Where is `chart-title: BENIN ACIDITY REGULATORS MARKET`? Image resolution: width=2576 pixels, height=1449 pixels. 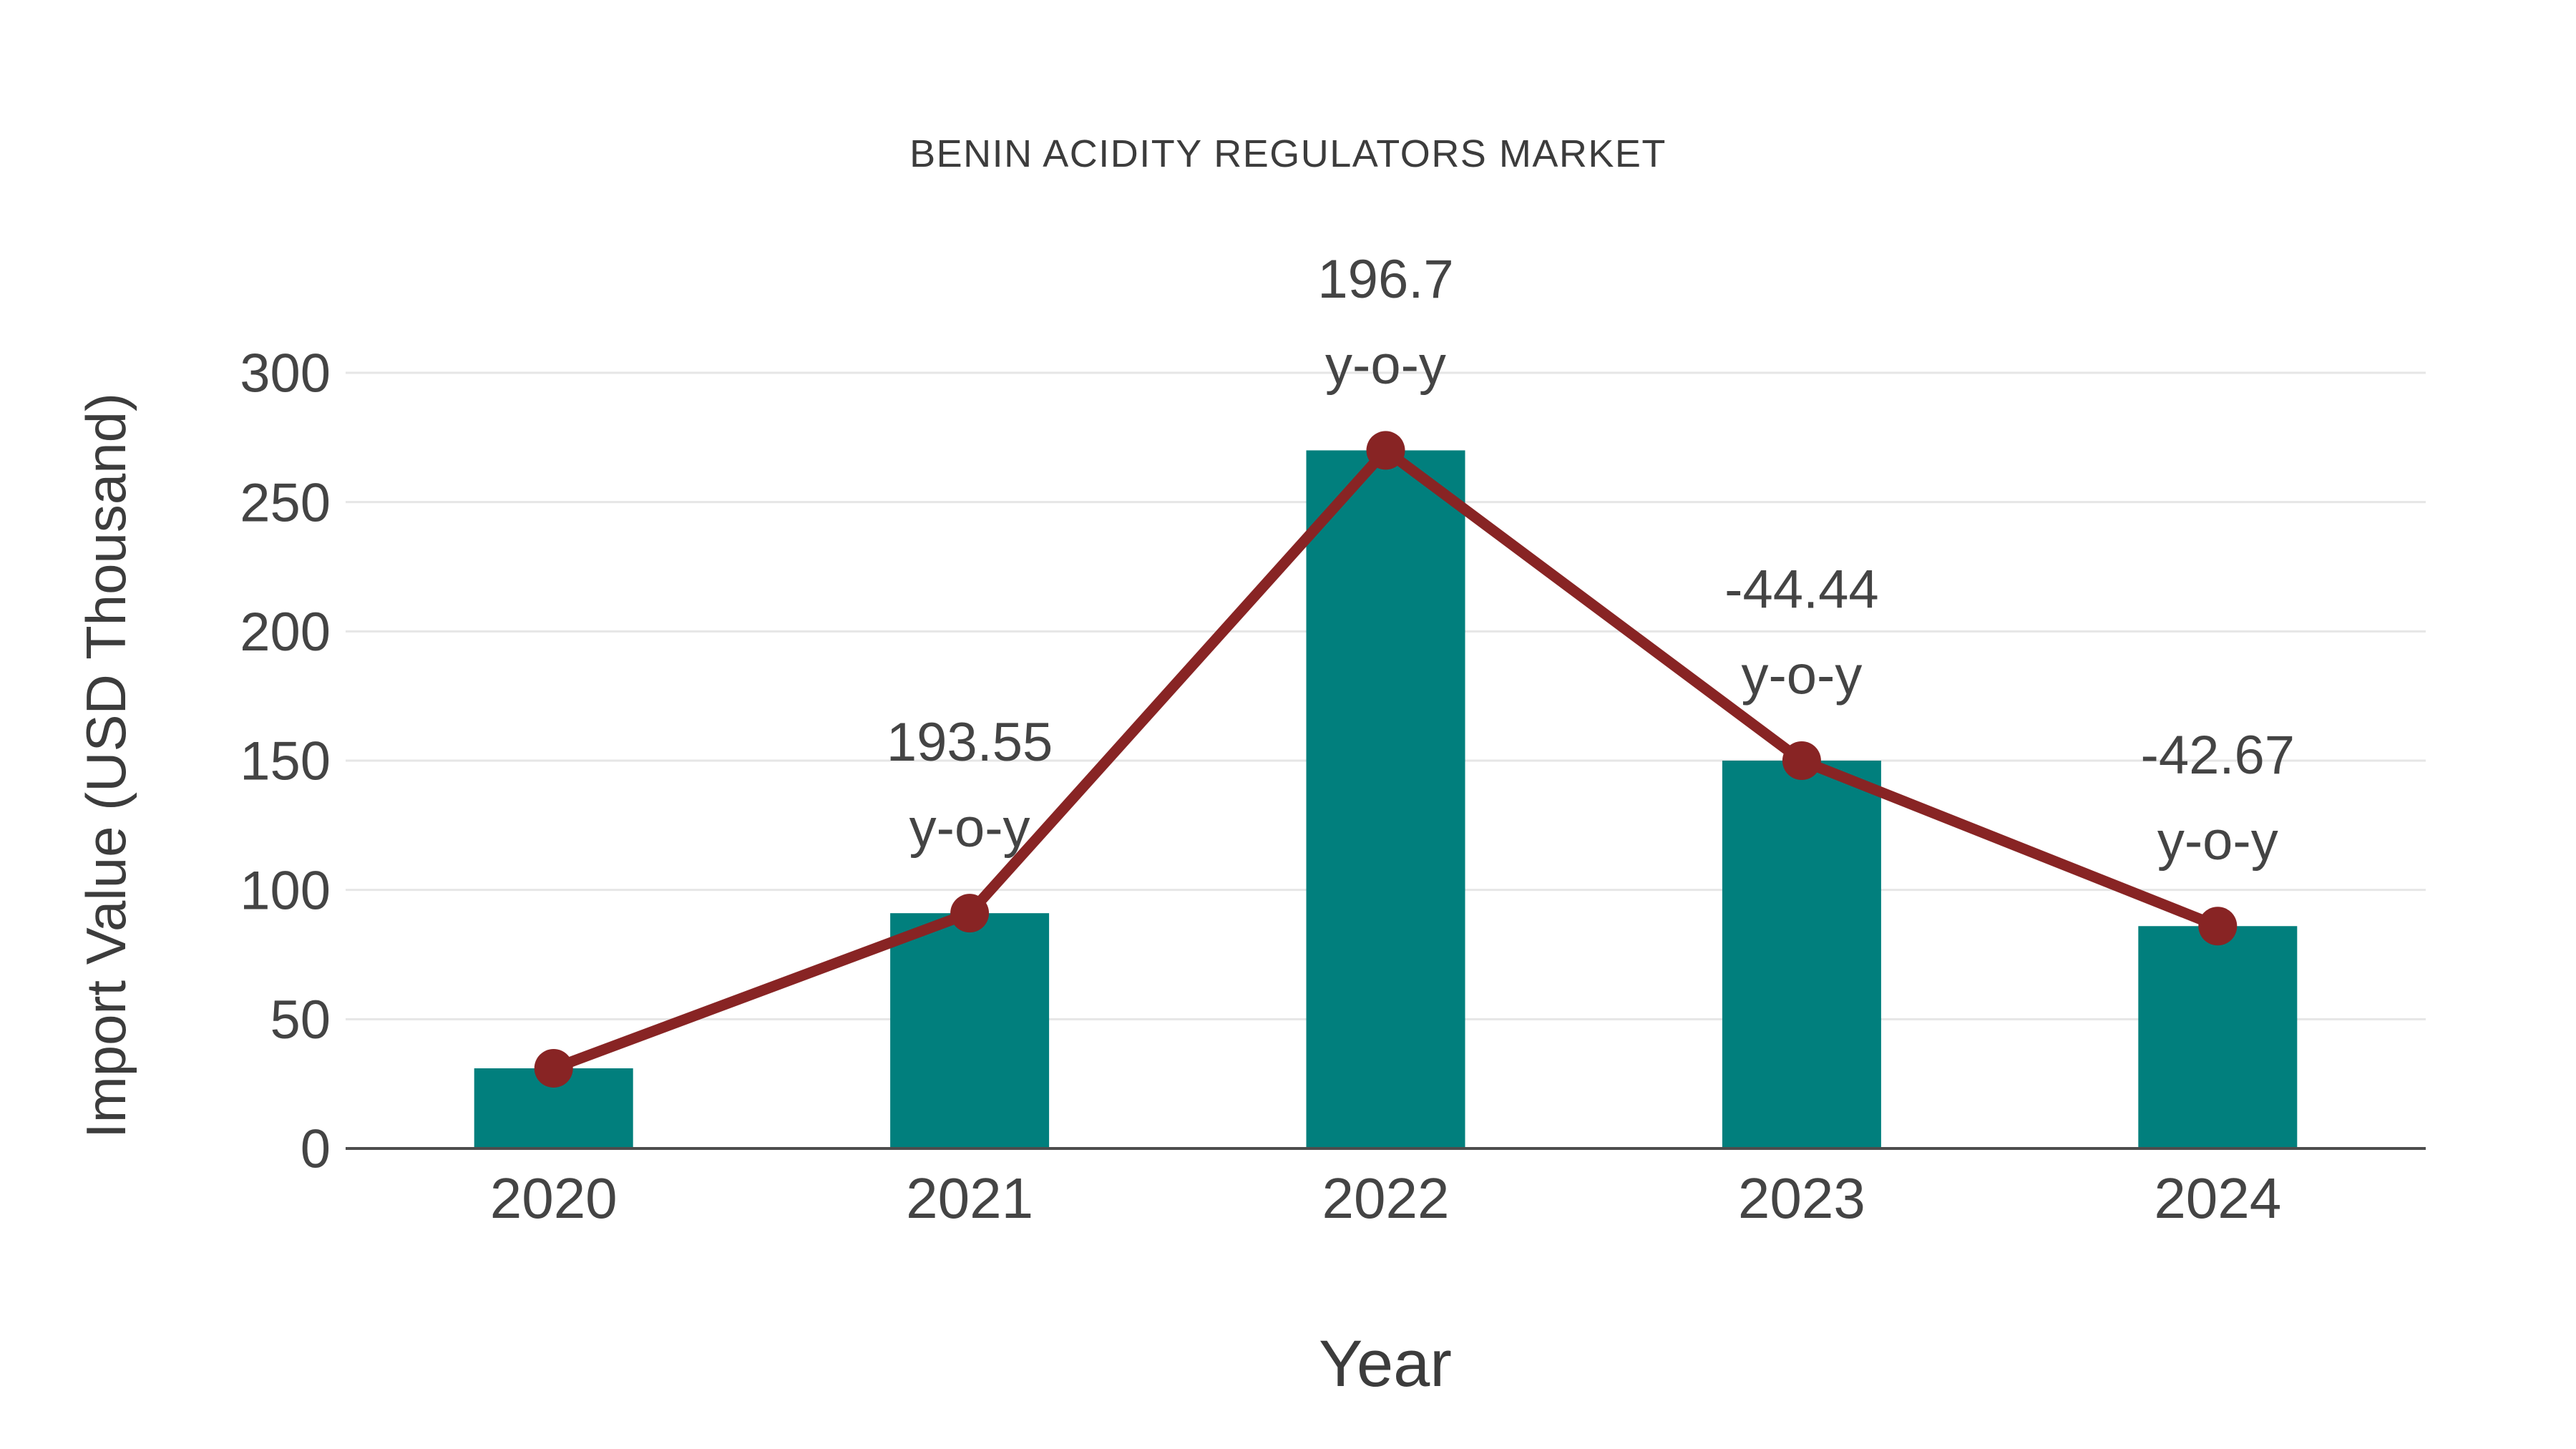 chart-title: BENIN ACIDITY REGULATORS MARKET is located at coordinates (1288, 153).